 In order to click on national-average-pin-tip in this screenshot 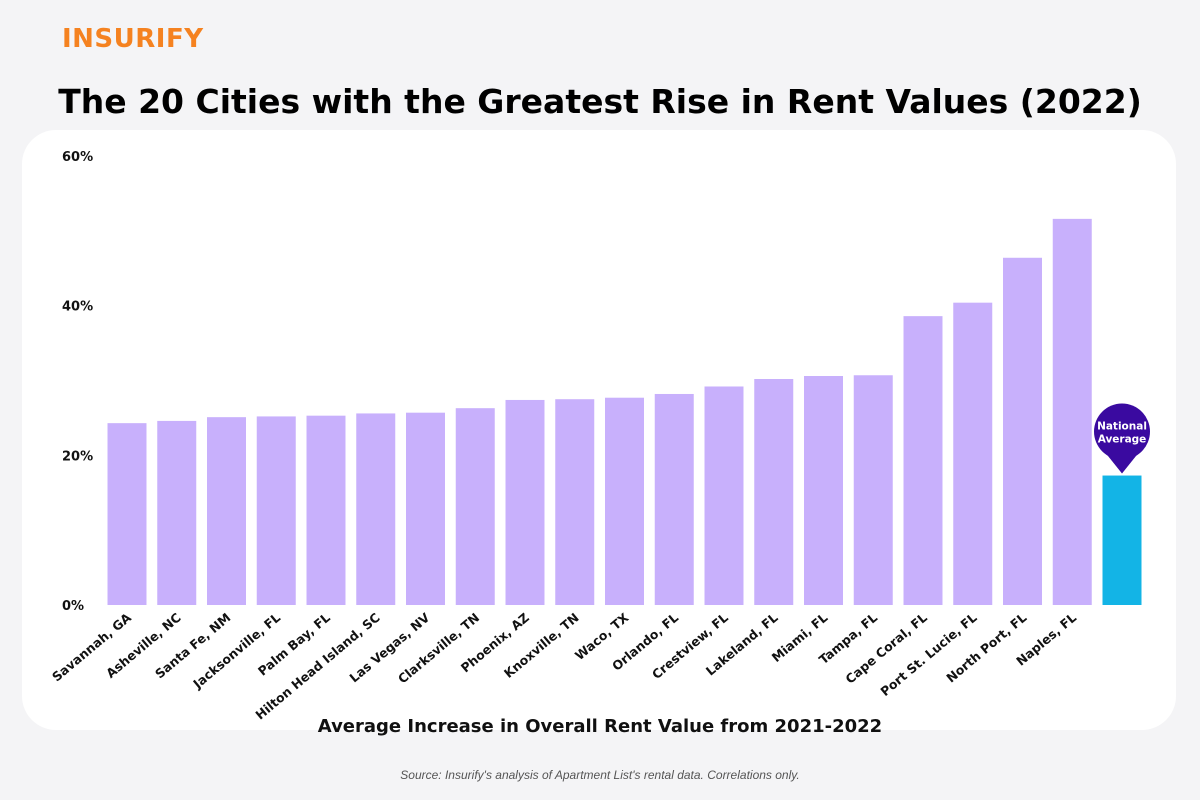, I will do `click(1122, 463)`.